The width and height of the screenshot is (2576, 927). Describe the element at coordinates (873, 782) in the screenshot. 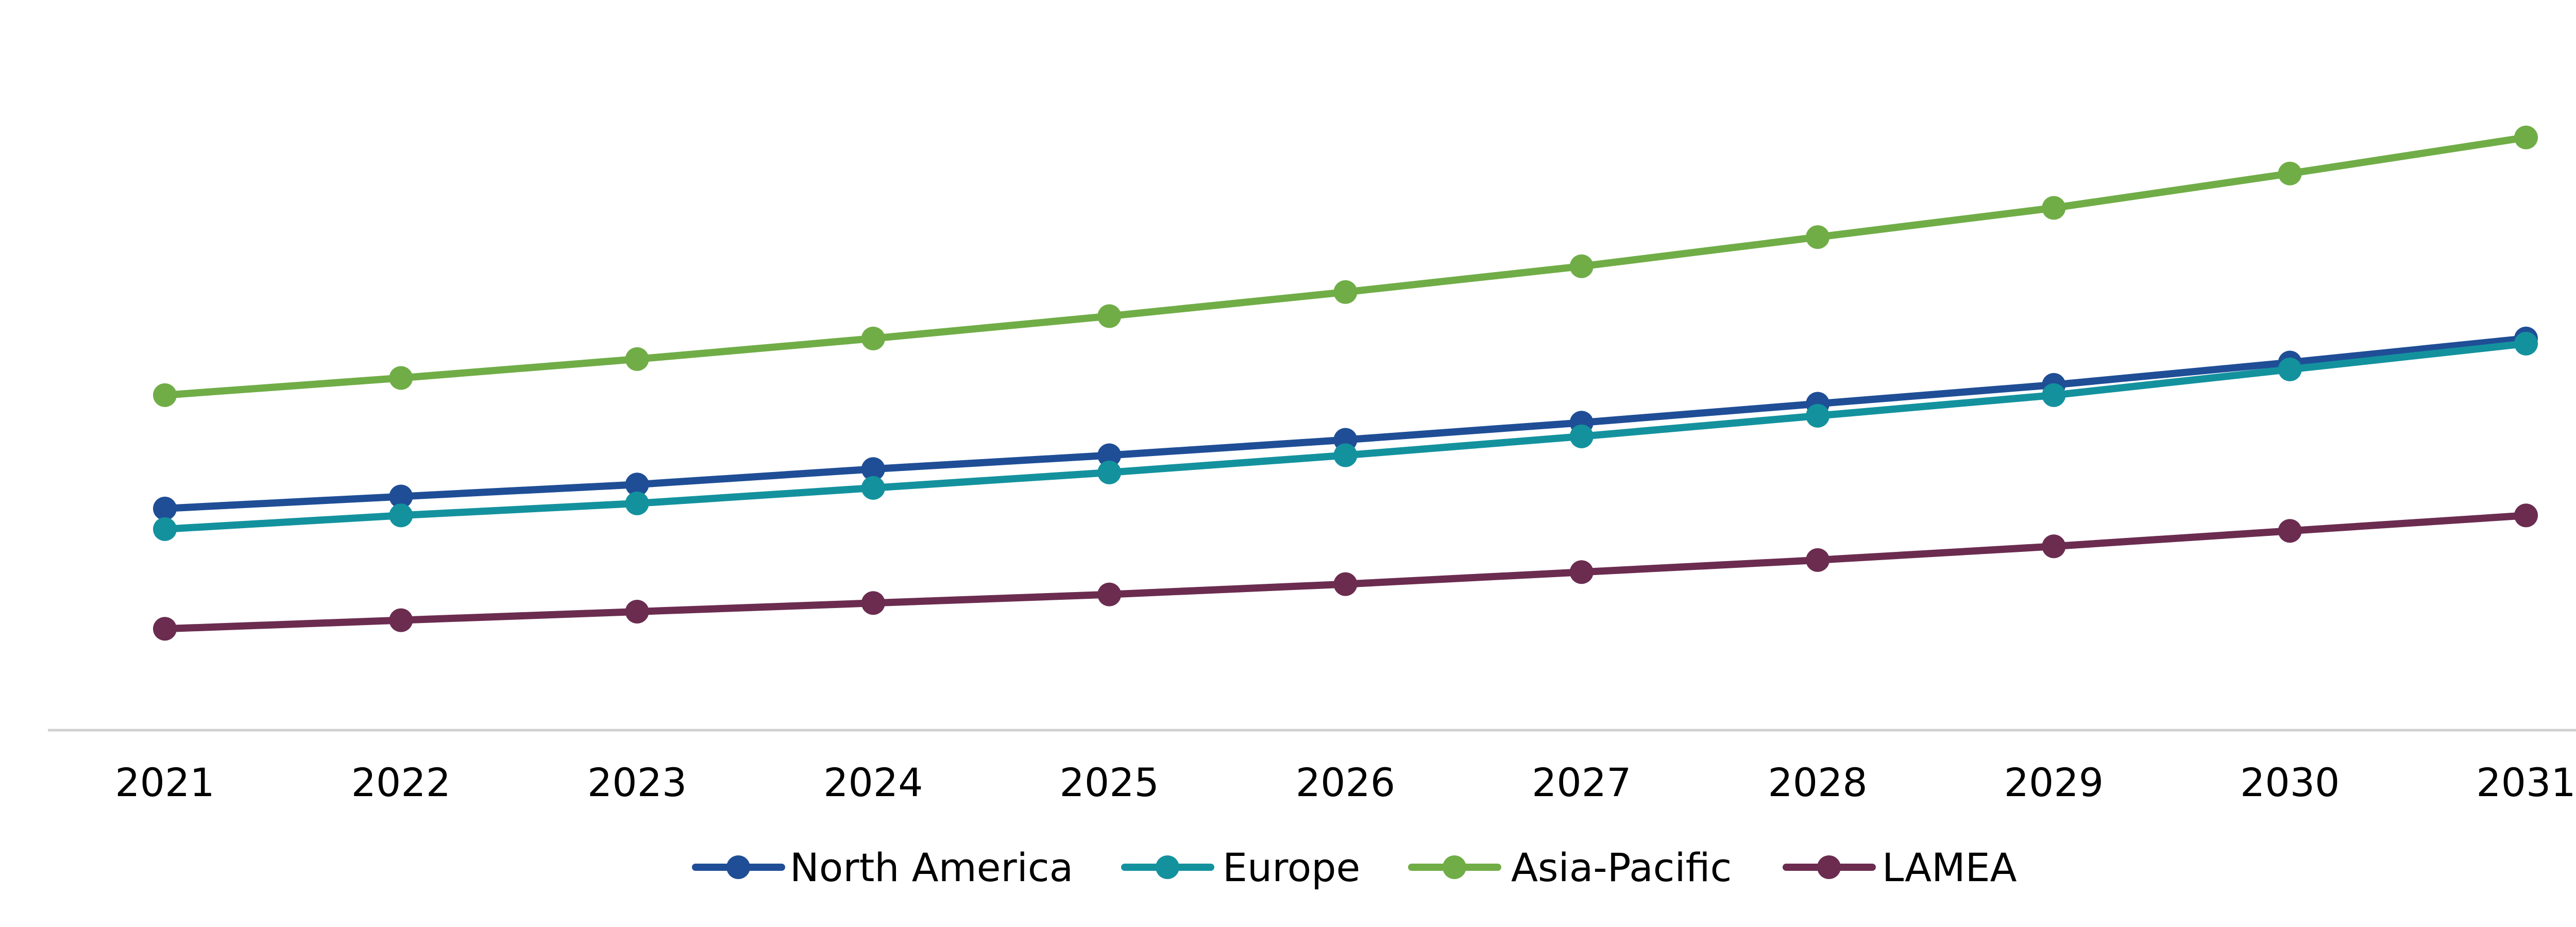

I see `x-tick-label: 2024` at that location.